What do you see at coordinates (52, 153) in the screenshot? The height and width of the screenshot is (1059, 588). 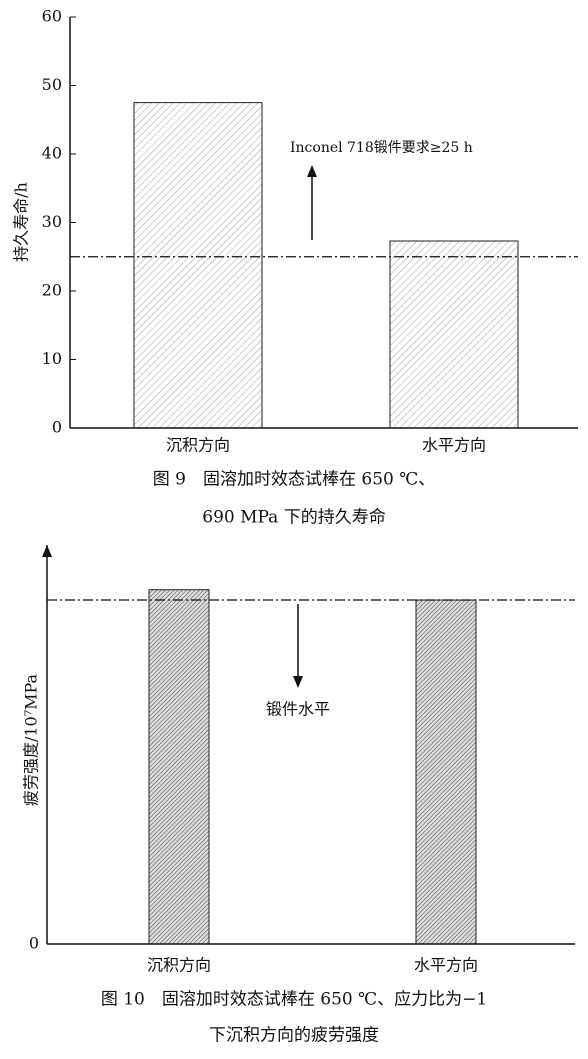 I see `y-tick-label: 40` at bounding box center [52, 153].